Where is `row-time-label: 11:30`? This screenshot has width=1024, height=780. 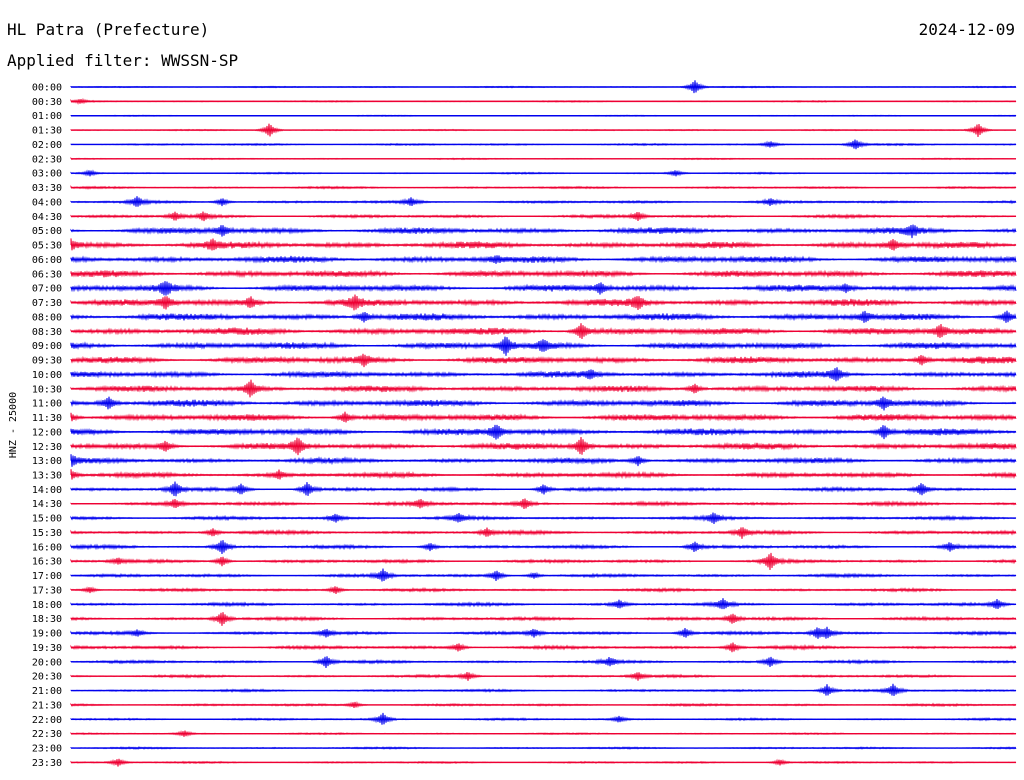 row-time-label: 11:30 is located at coordinates (47, 418).